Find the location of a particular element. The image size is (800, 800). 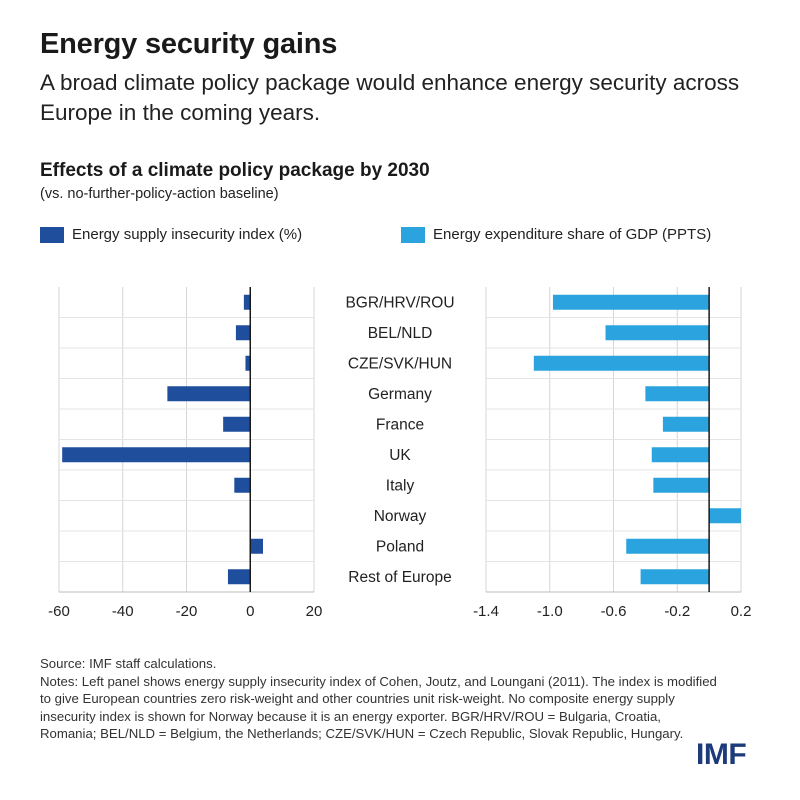

category-label-bel-nld: BEL/NLD is located at coordinates (400, 333).